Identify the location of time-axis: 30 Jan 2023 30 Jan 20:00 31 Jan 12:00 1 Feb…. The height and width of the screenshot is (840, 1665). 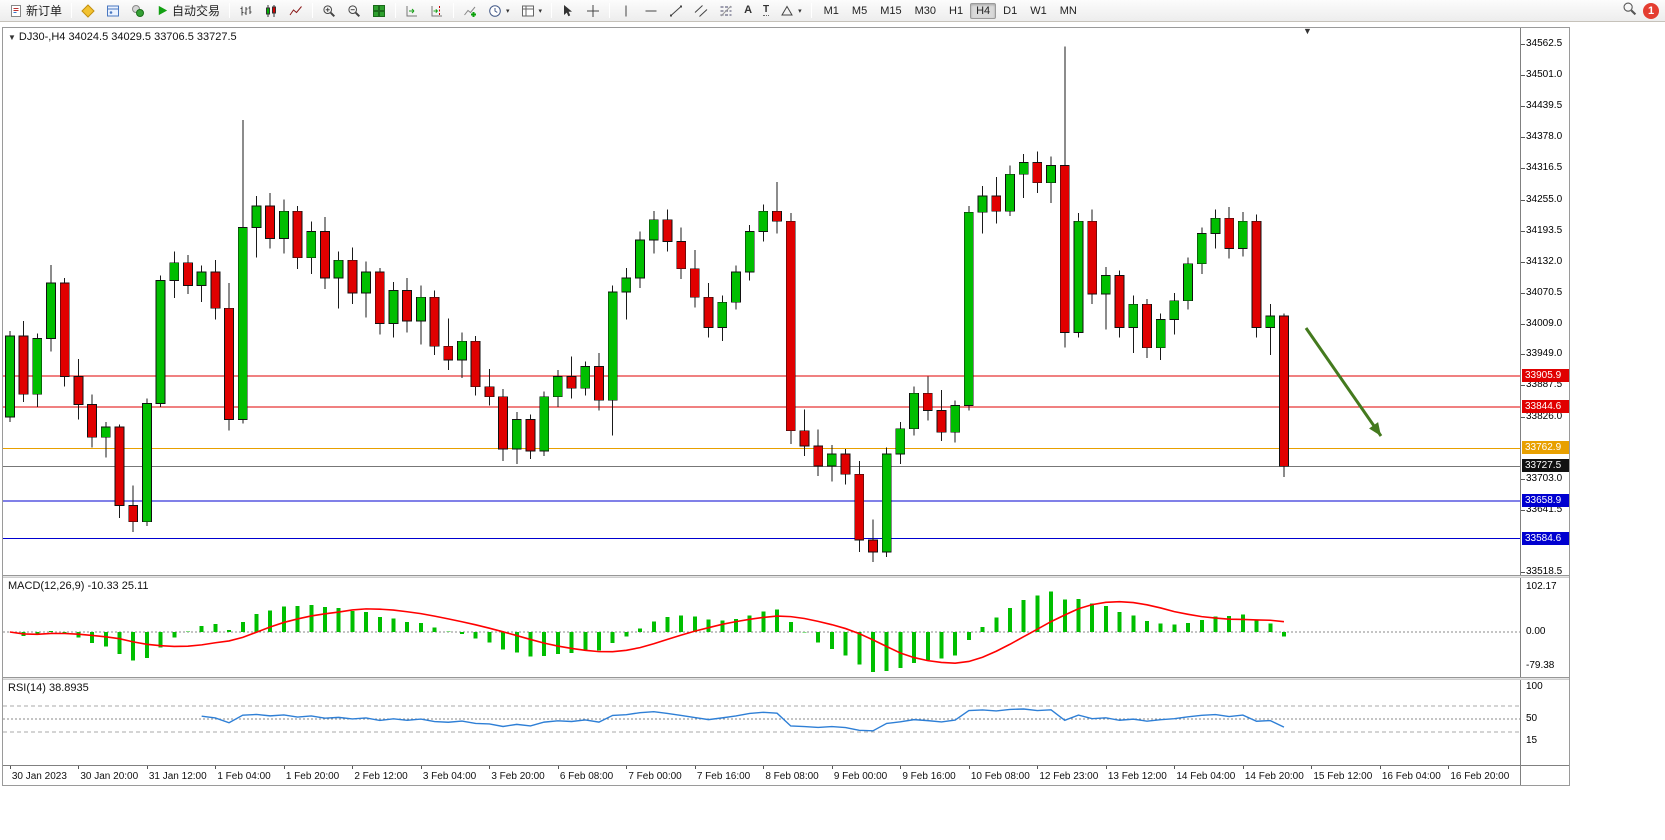
(786, 775).